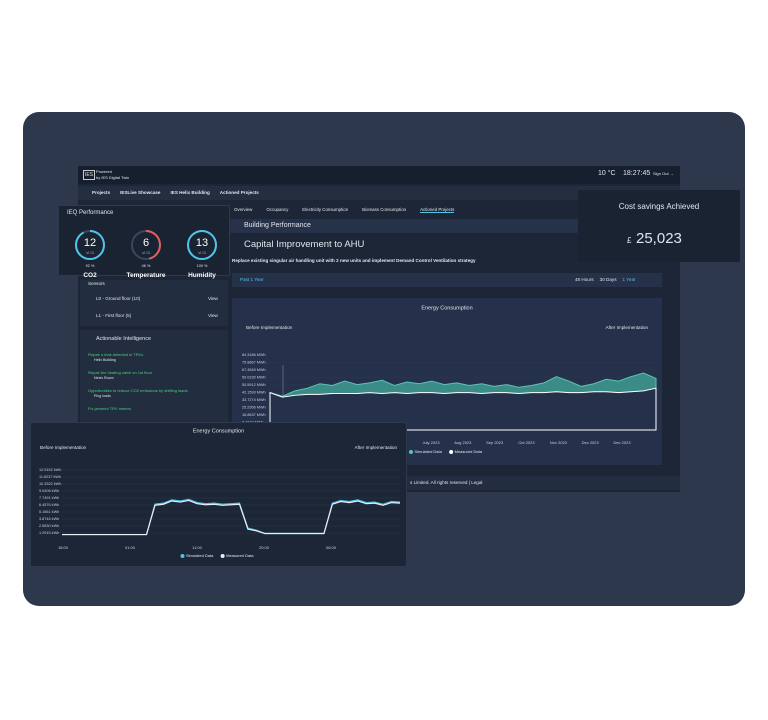 This screenshot has width=768, height=720. What do you see at coordinates (254, 355) in the screenshot?
I see `y-tick-label: 84.3186 MWh` at bounding box center [254, 355].